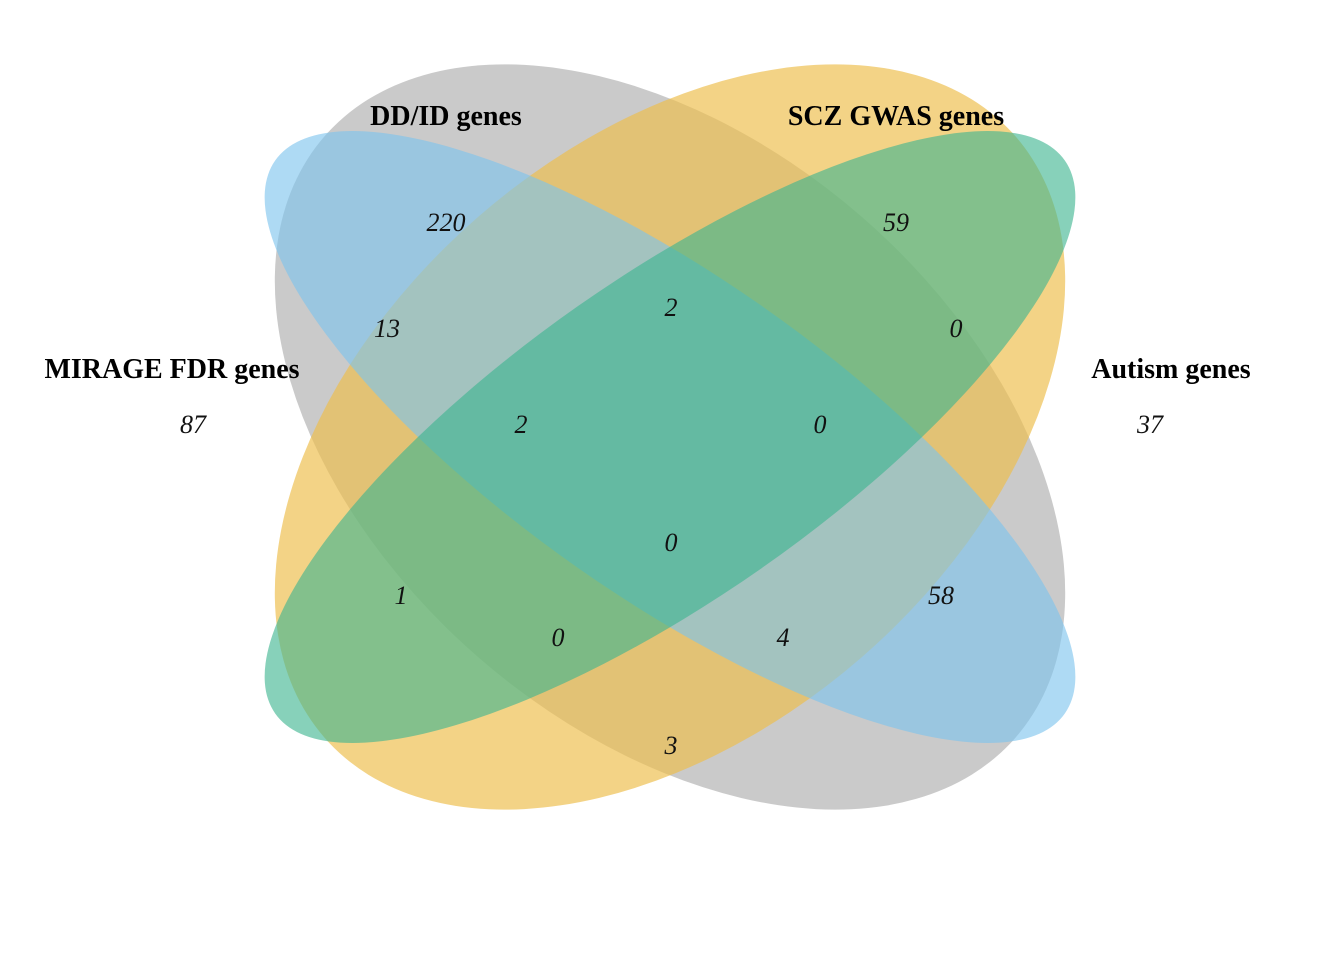 This screenshot has width=1344, height=960. I want to click on count-mirage-ddid-autism: 4, so click(783, 637).